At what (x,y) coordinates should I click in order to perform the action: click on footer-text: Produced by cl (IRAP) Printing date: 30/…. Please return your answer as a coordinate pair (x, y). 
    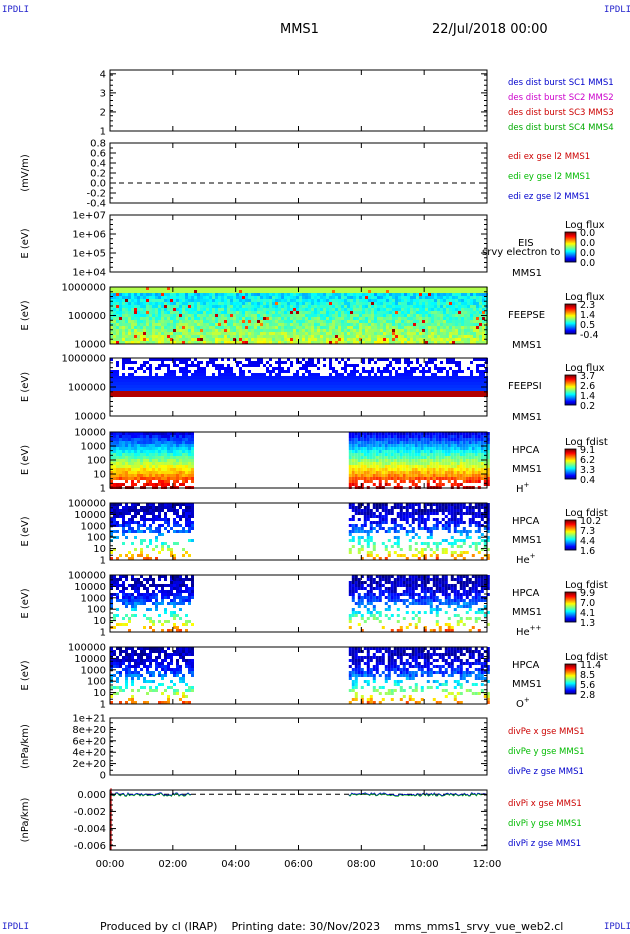
    Looking at the image, I should click on (332, 926).